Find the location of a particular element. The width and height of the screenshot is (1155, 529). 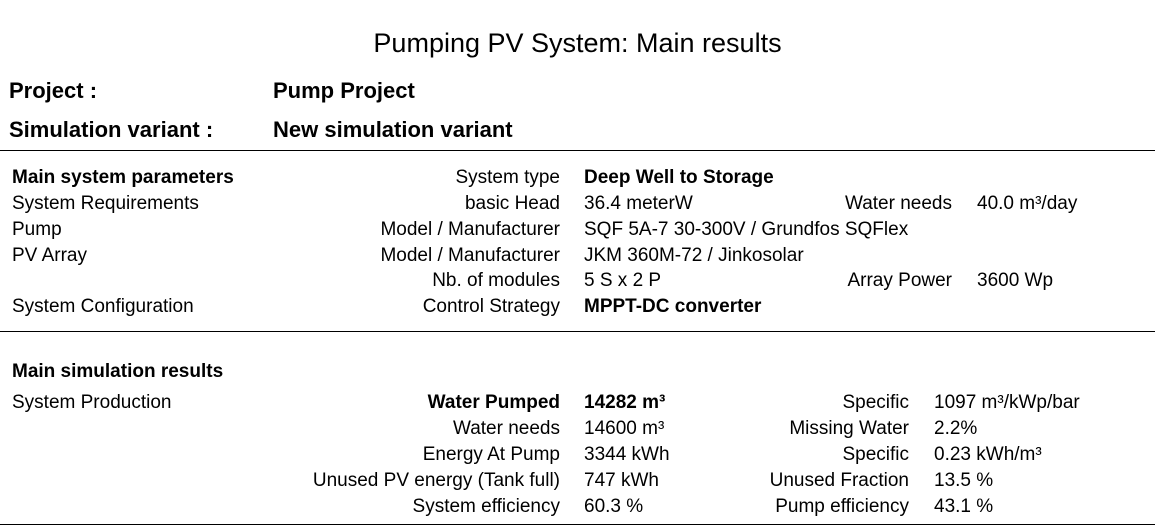

pump-model-value: SQF 5A-7 30-300V / Grundfos SQFlex is located at coordinates (746, 229).